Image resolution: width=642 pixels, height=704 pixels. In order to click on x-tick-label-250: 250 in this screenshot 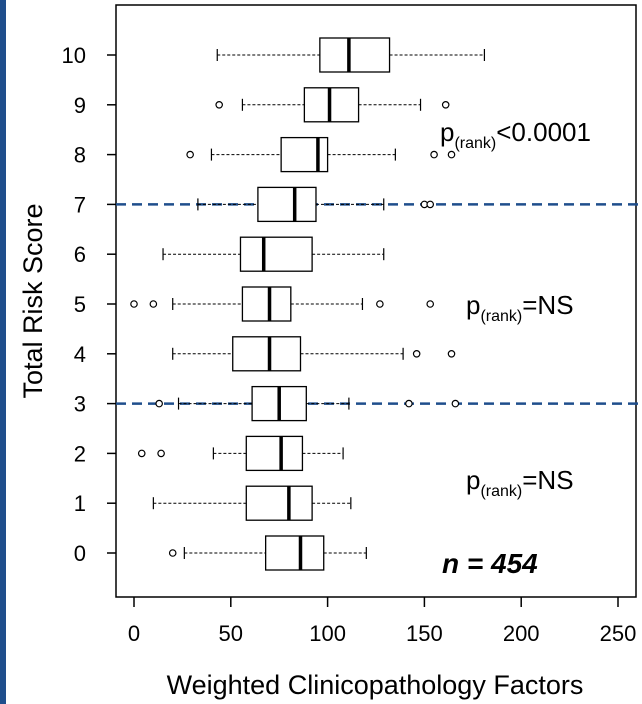, I will do `click(618, 633)`.